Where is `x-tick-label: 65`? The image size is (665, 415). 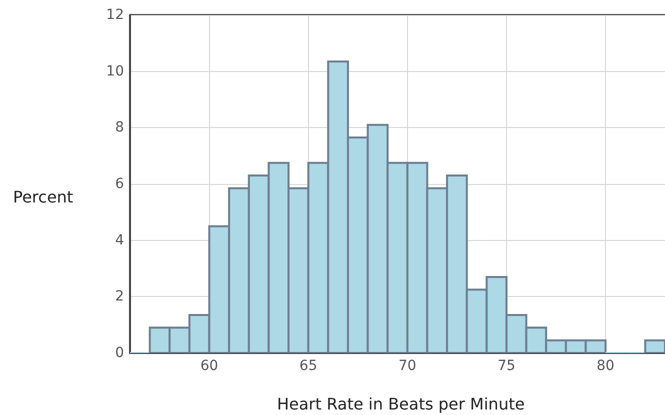 x-tick-label: 65 is located at coordinates (308, 366).